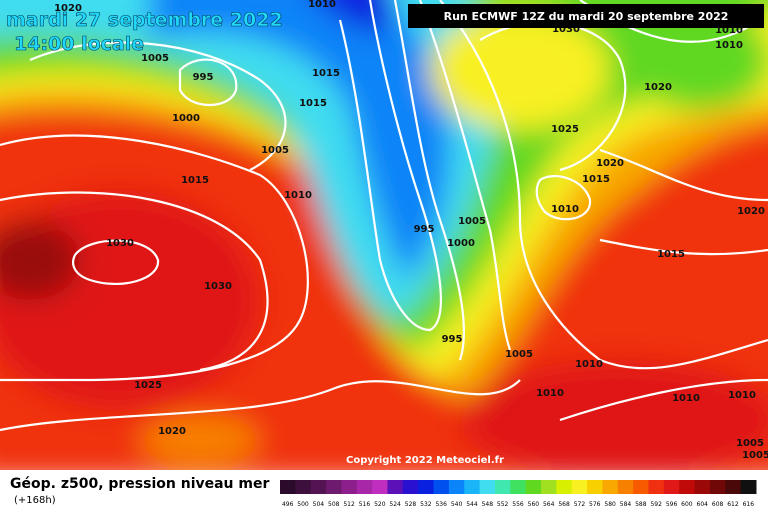 The width and height of the screenshot is (768, 512). I want to click on colorbar-label: 584, so click(626, 504).